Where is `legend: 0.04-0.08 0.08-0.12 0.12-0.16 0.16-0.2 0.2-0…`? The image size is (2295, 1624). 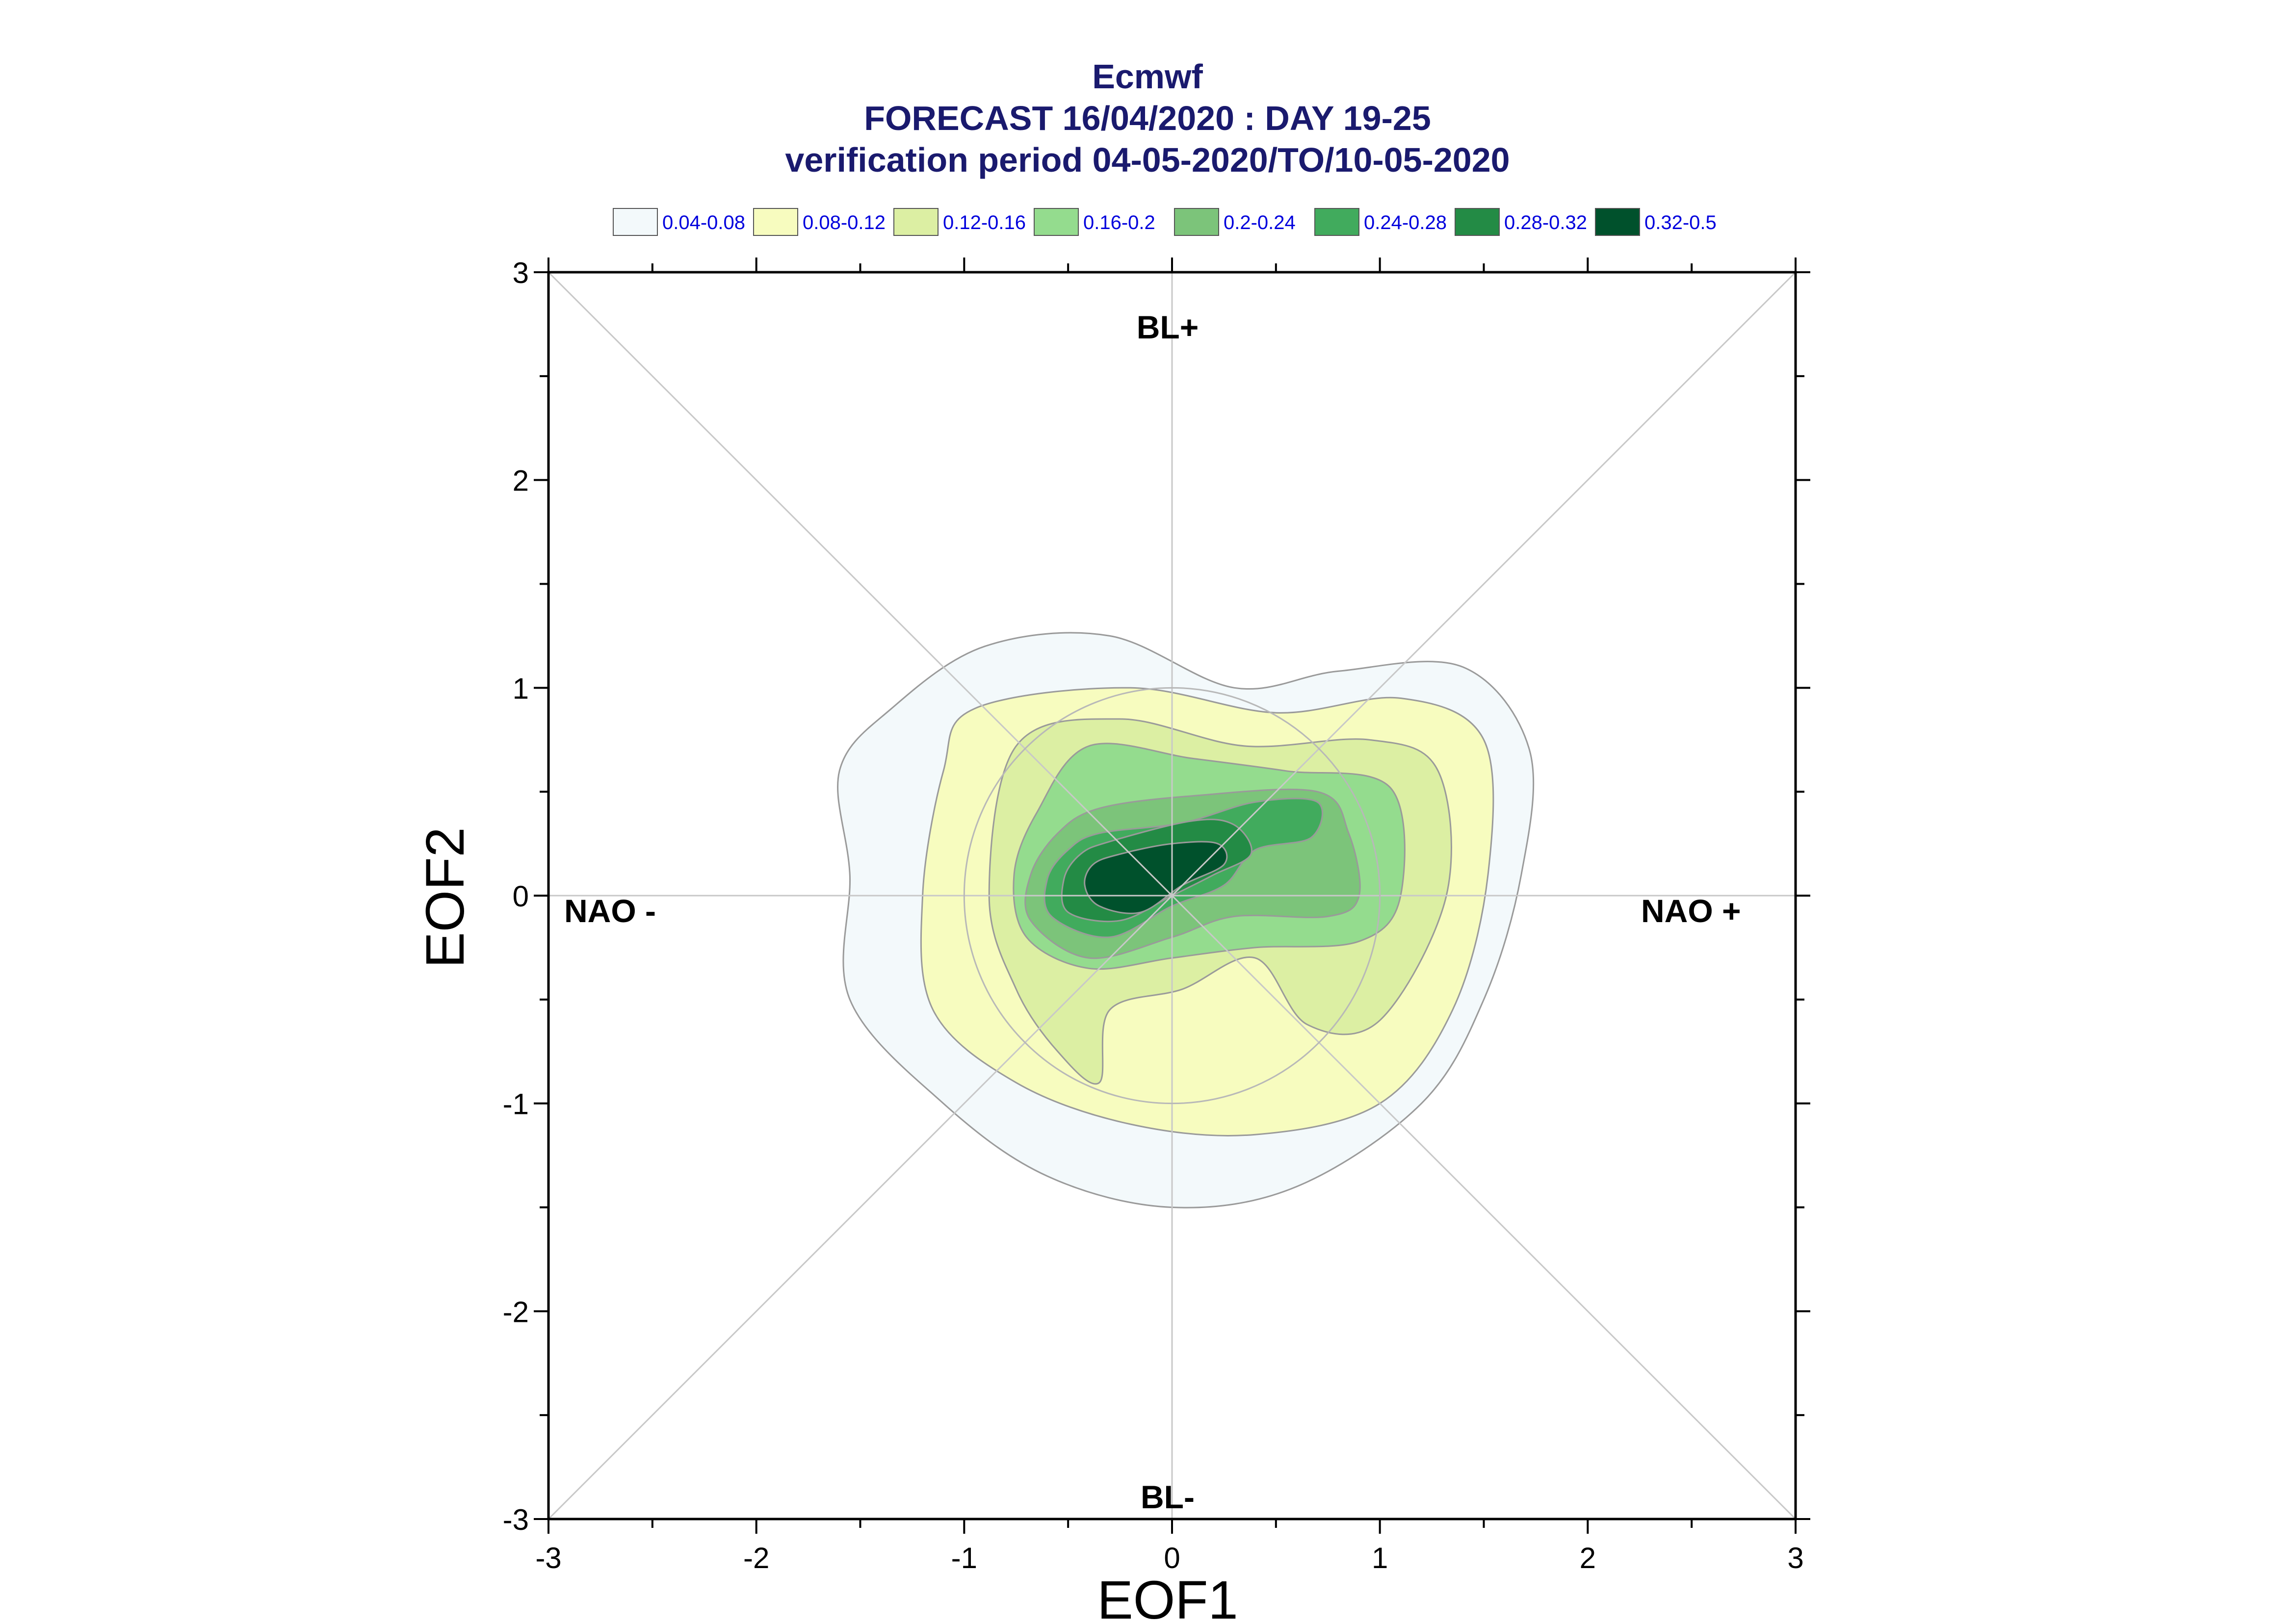 legend: 0.04-0.08 0.08-0.12 0.12-0.16 0.16-0.2 0.2-0… is located at coordinates (1165, 222).